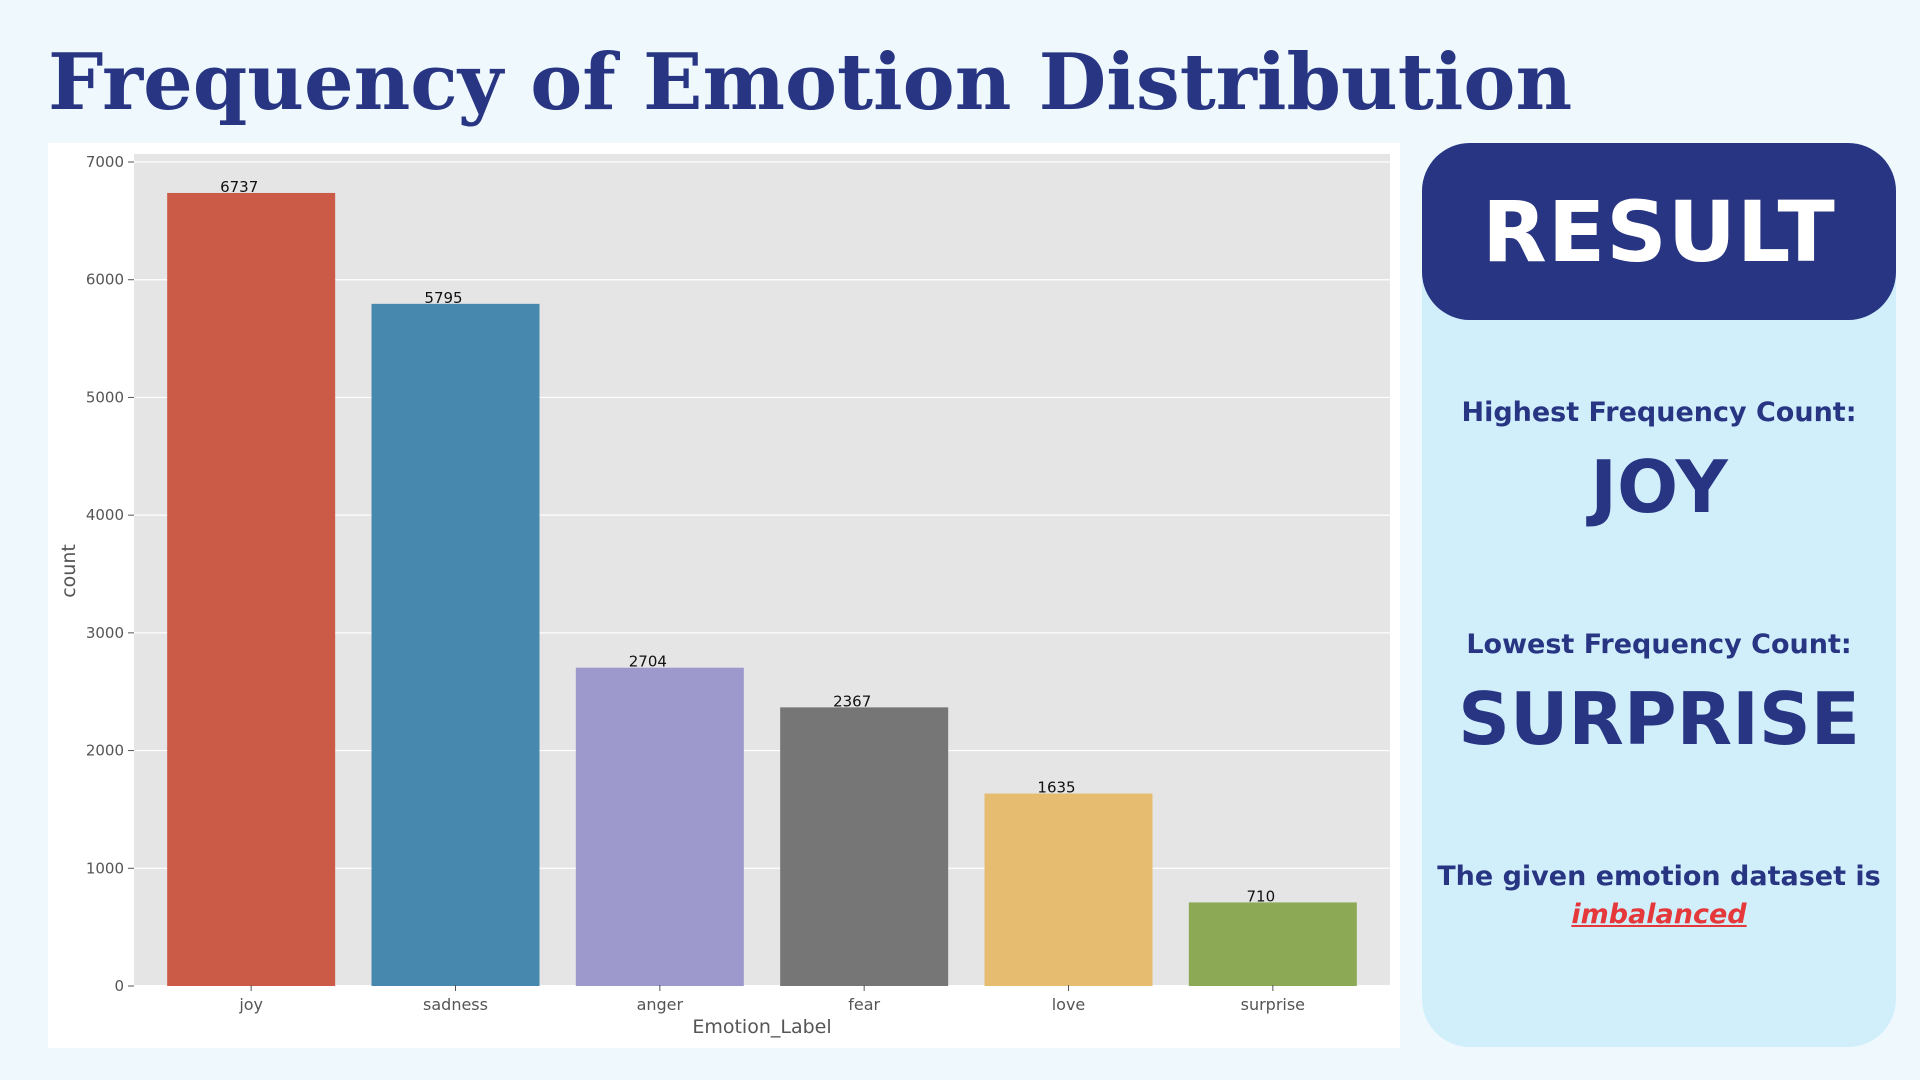 Image resolution: width=1920 pixels, height=1080 pixels. What do you see at coordinates (810, 82) in the screenshot?
I see `page-title: Frequency of Emotion Distribution` at bounding box center [810, 82].